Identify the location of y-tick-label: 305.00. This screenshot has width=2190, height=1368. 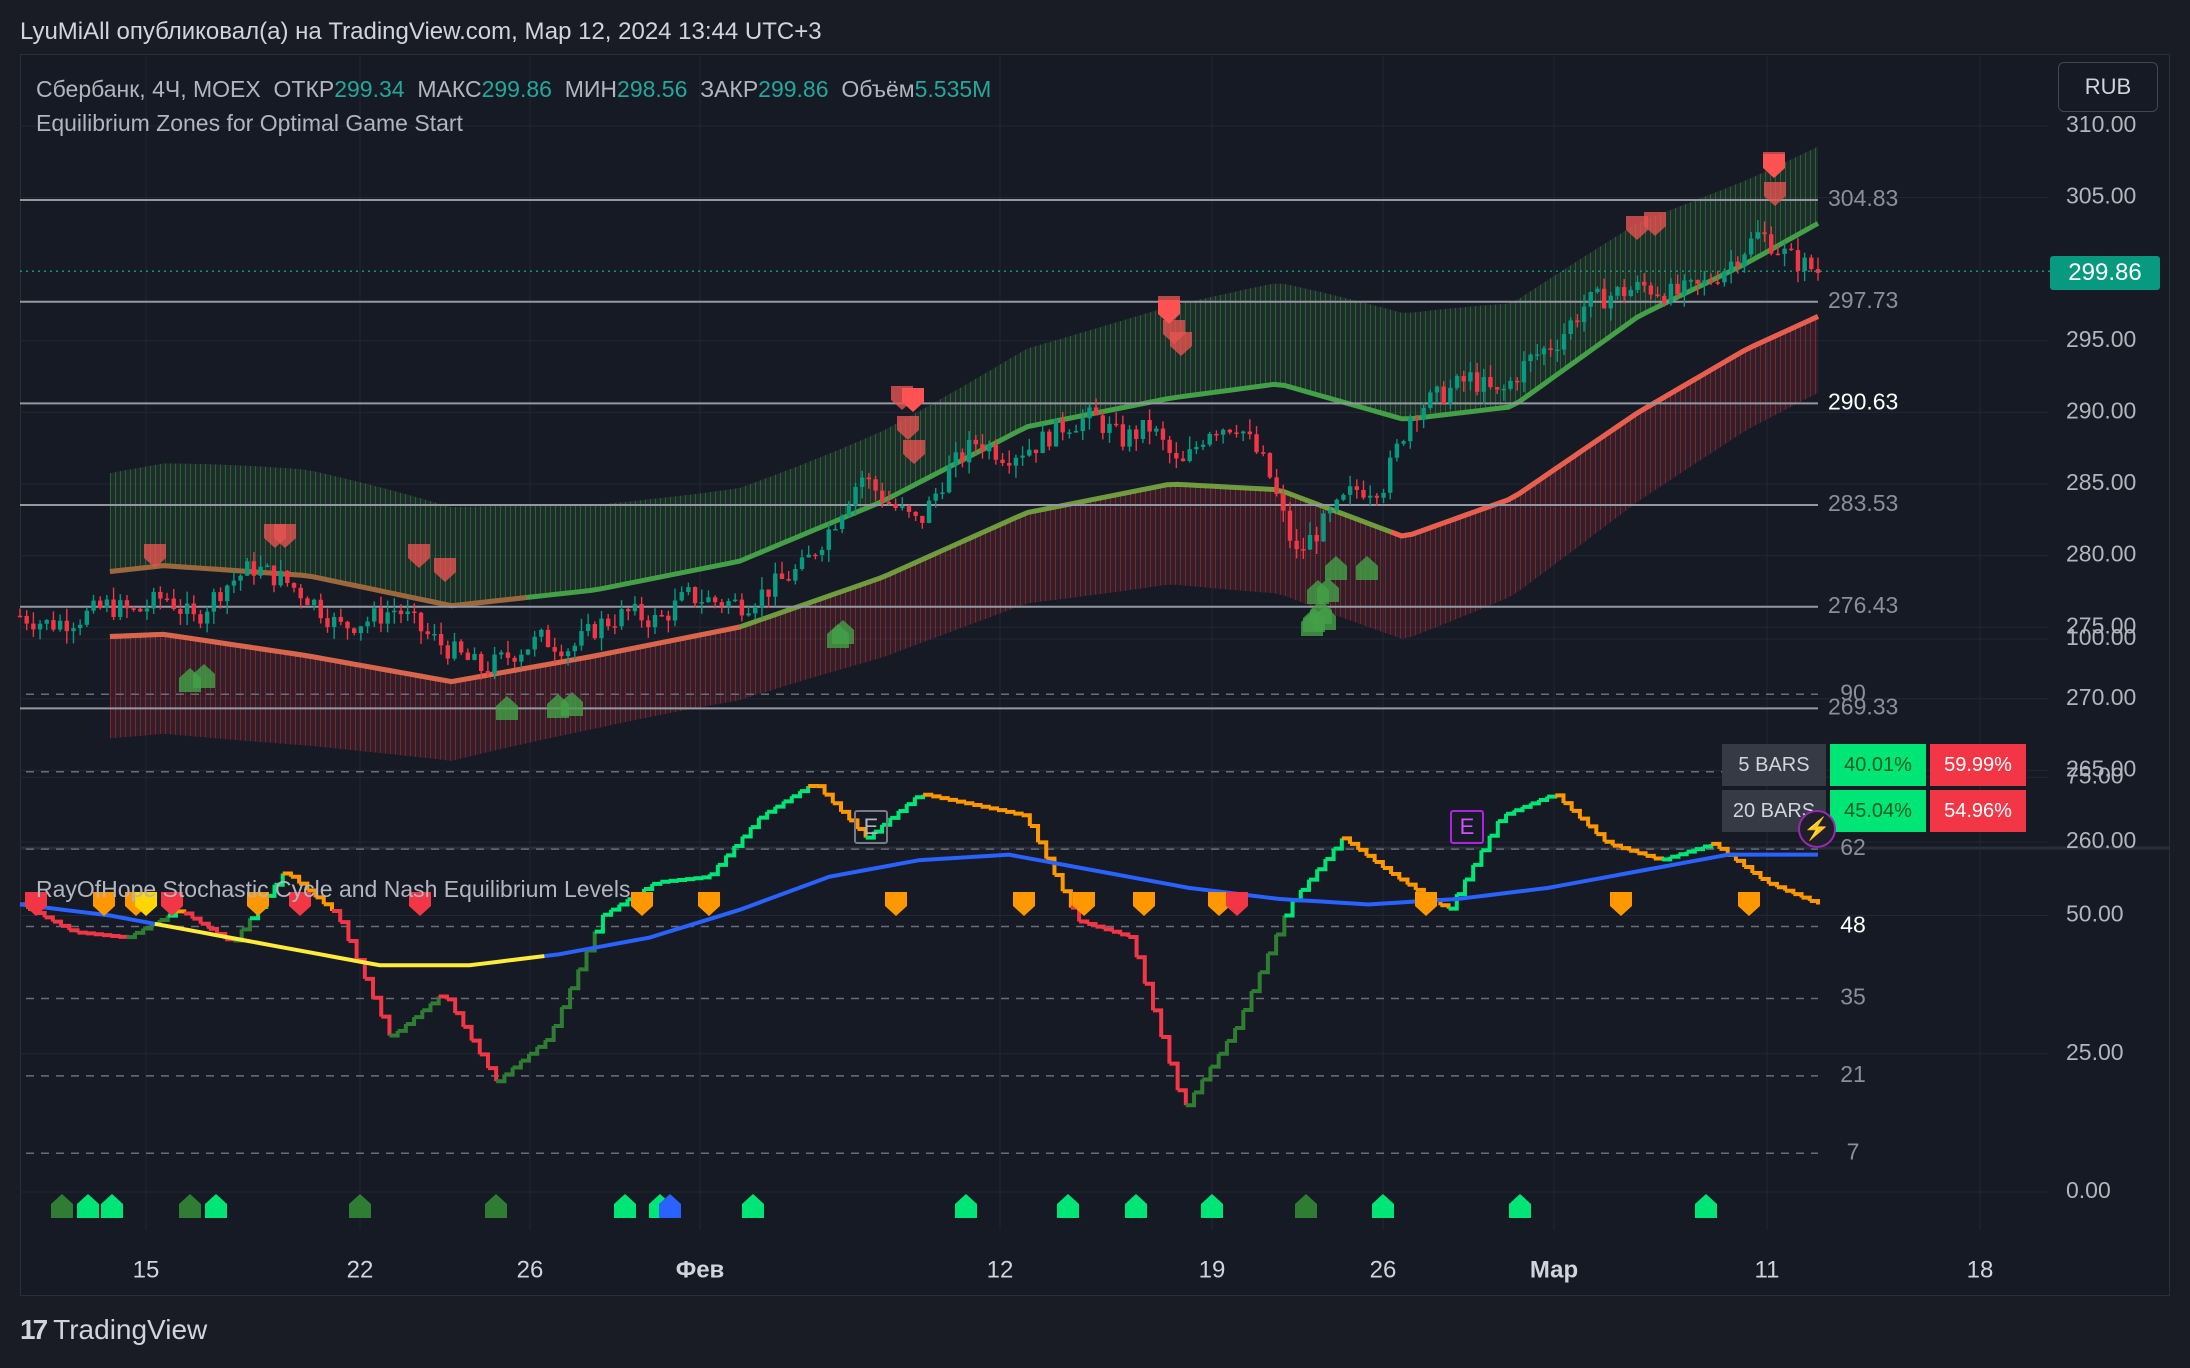
(2101, 196).